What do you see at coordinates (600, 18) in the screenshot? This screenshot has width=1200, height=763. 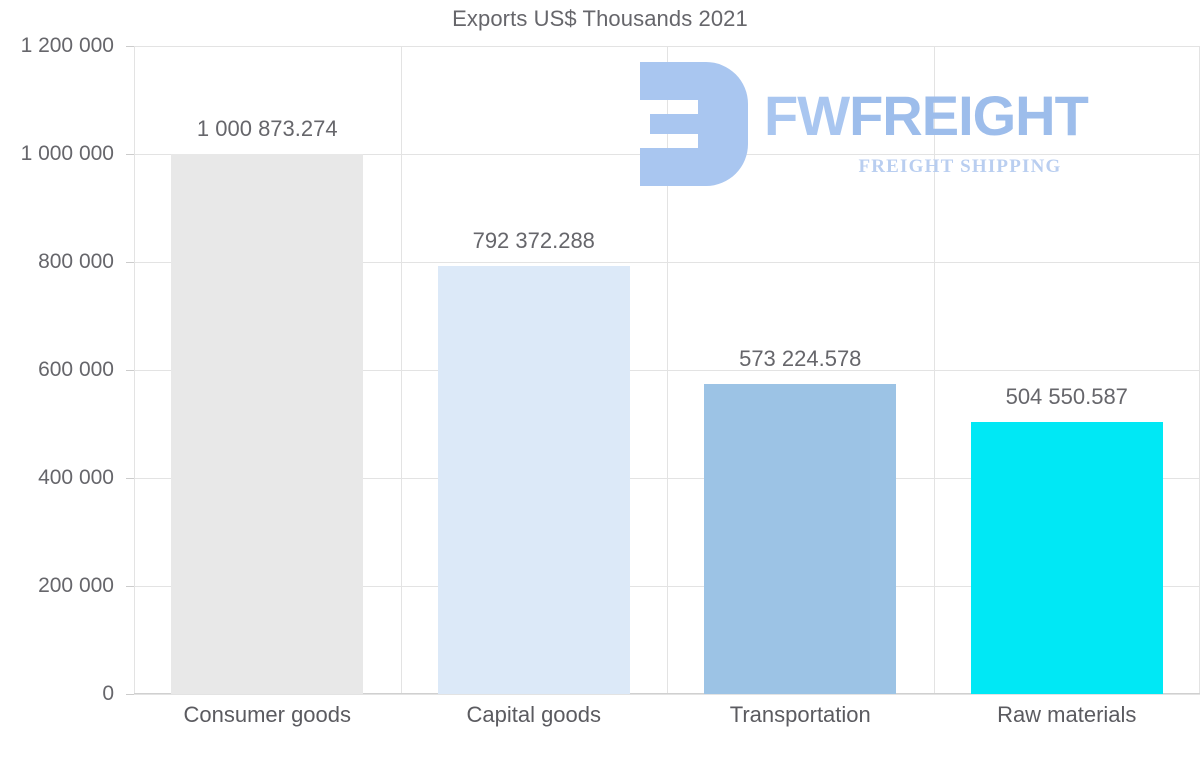 I see `chart-title: Exports US$ Thousands 2021` at bounding box center [600, 18].